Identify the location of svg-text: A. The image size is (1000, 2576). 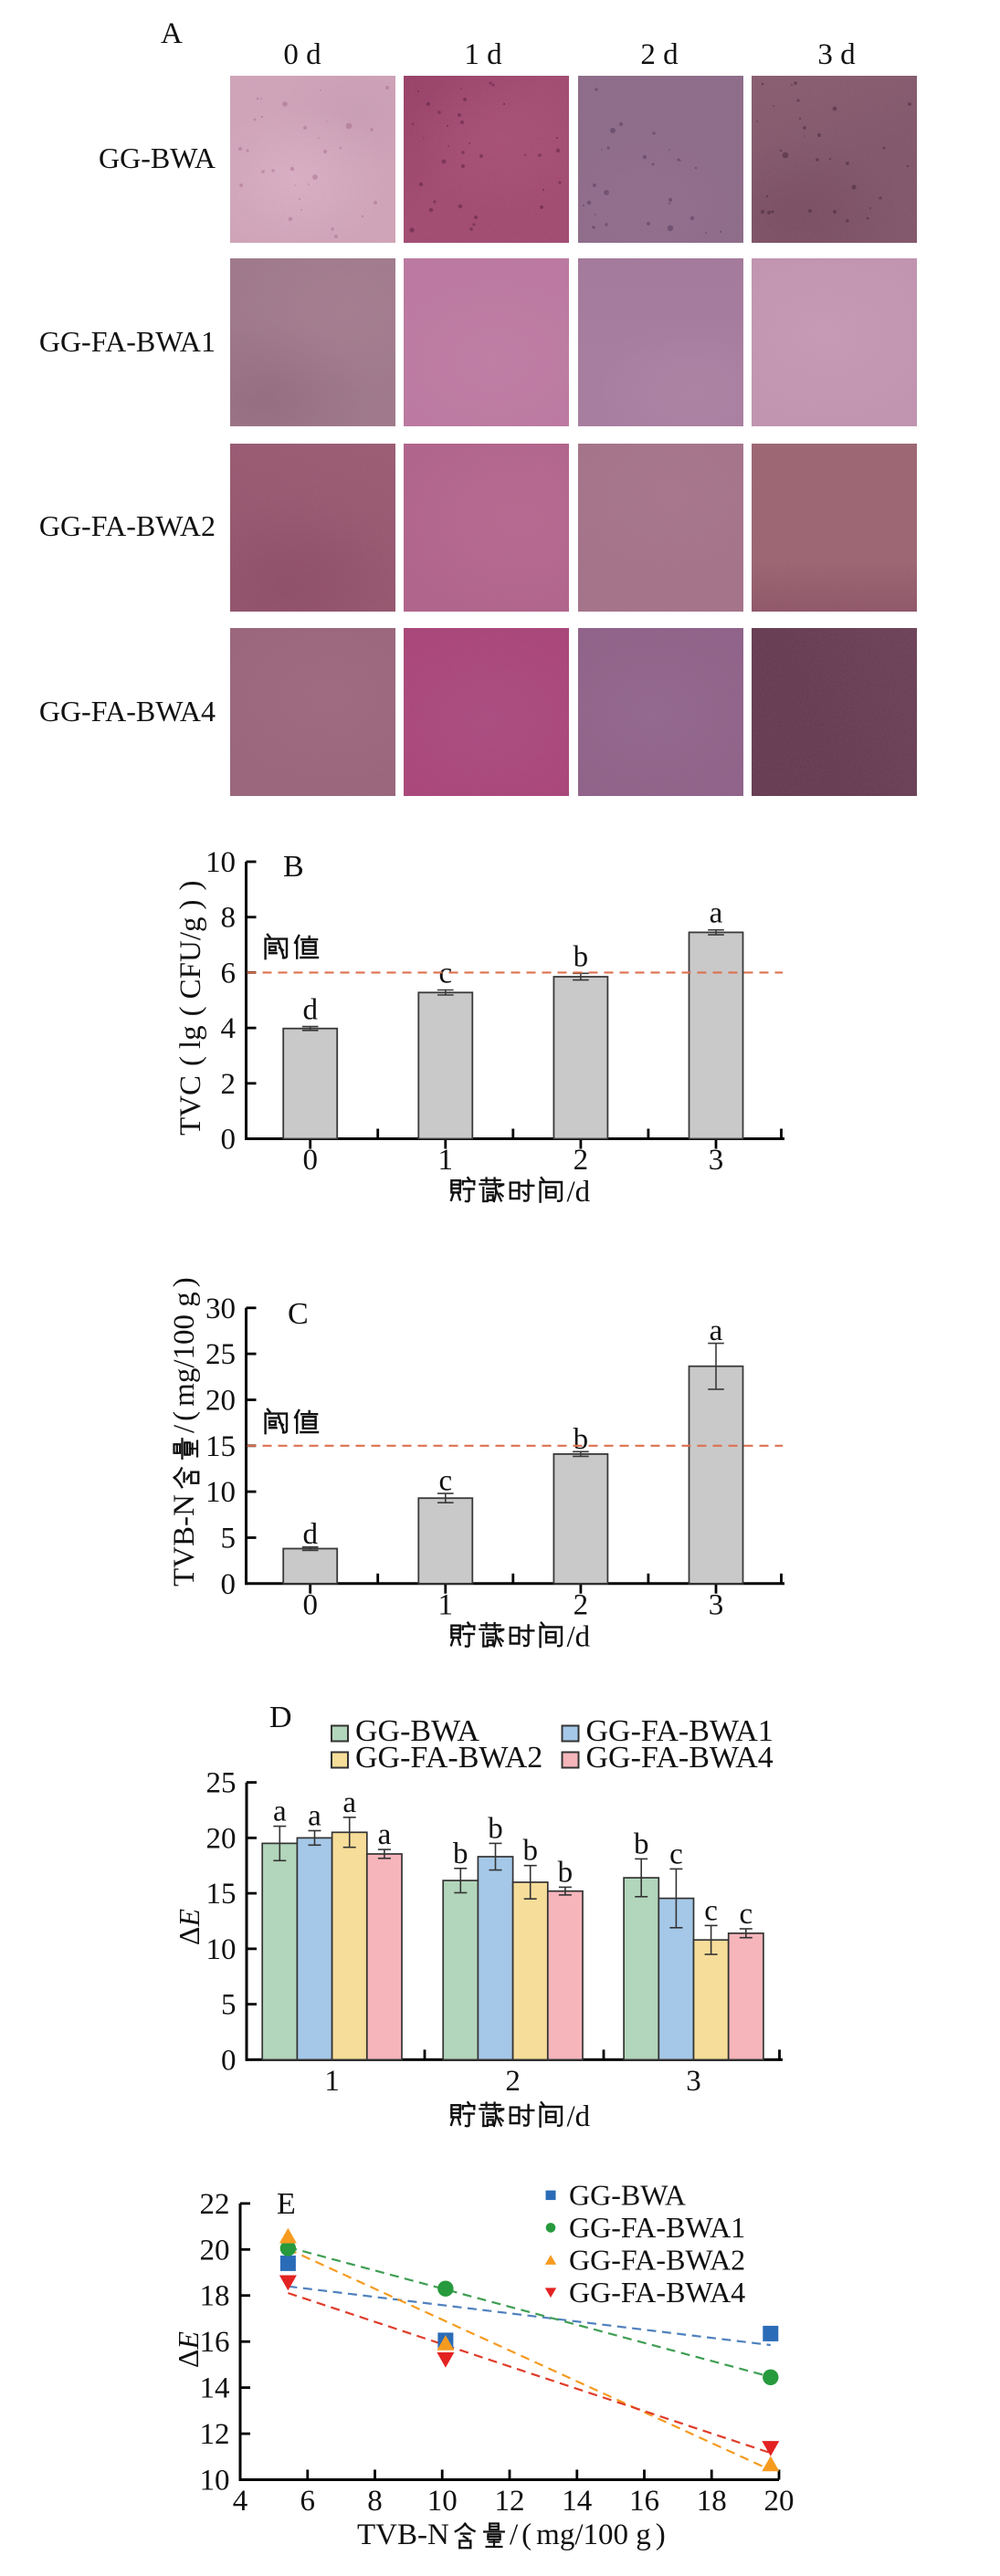
(172, 33).